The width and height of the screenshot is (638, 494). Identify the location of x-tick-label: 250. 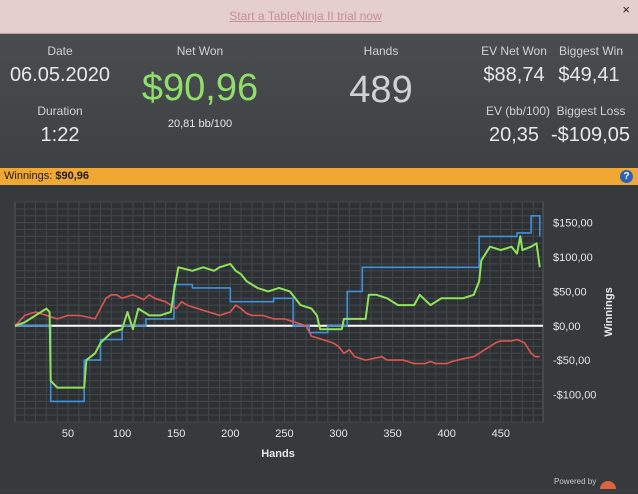
(284, 434).